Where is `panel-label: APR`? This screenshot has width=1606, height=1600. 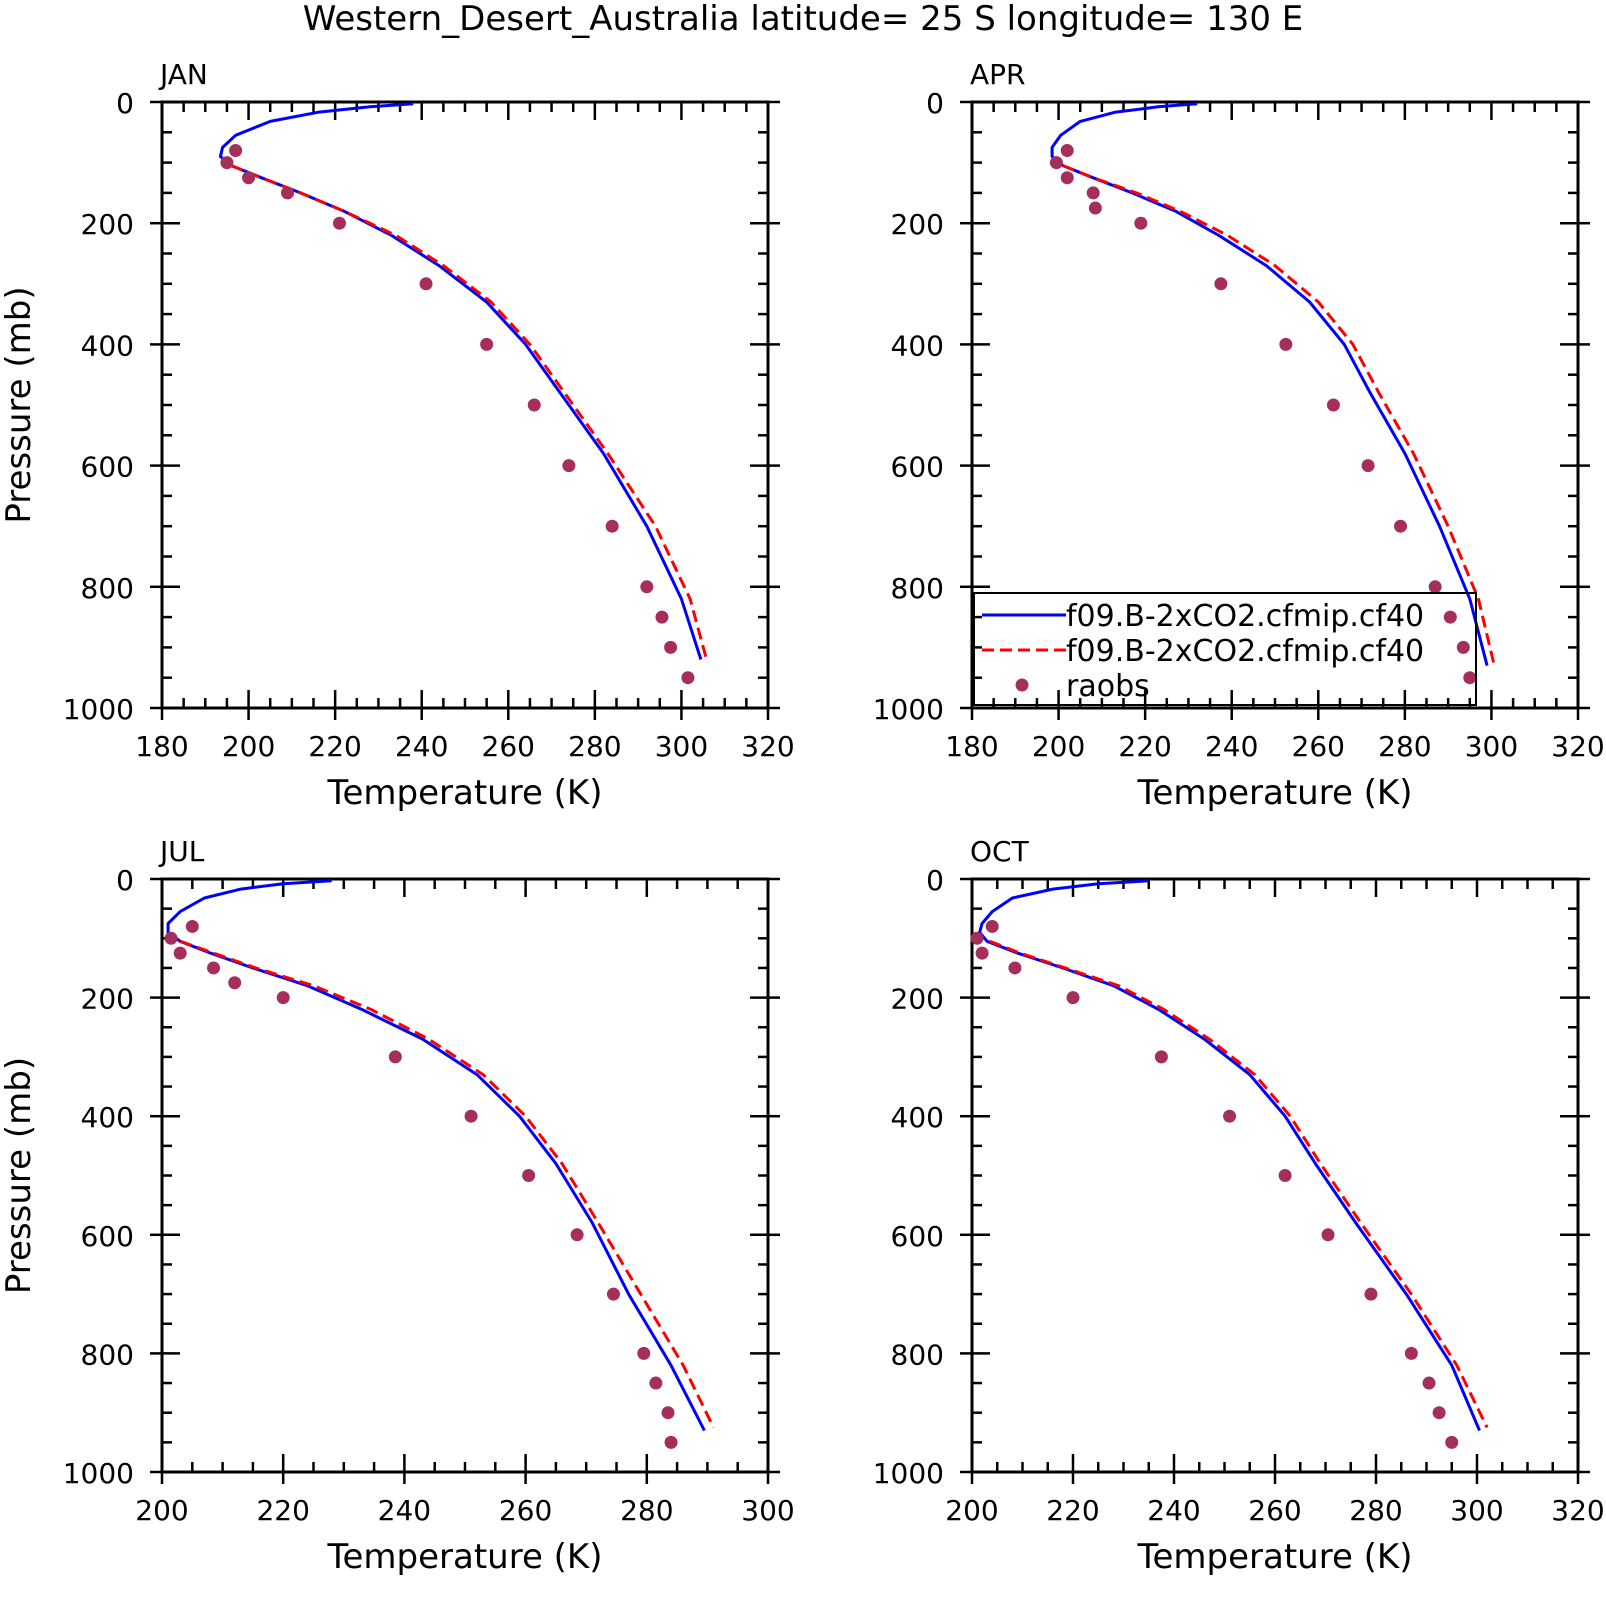
panel-label: APR is located at coordinates (998, 74).